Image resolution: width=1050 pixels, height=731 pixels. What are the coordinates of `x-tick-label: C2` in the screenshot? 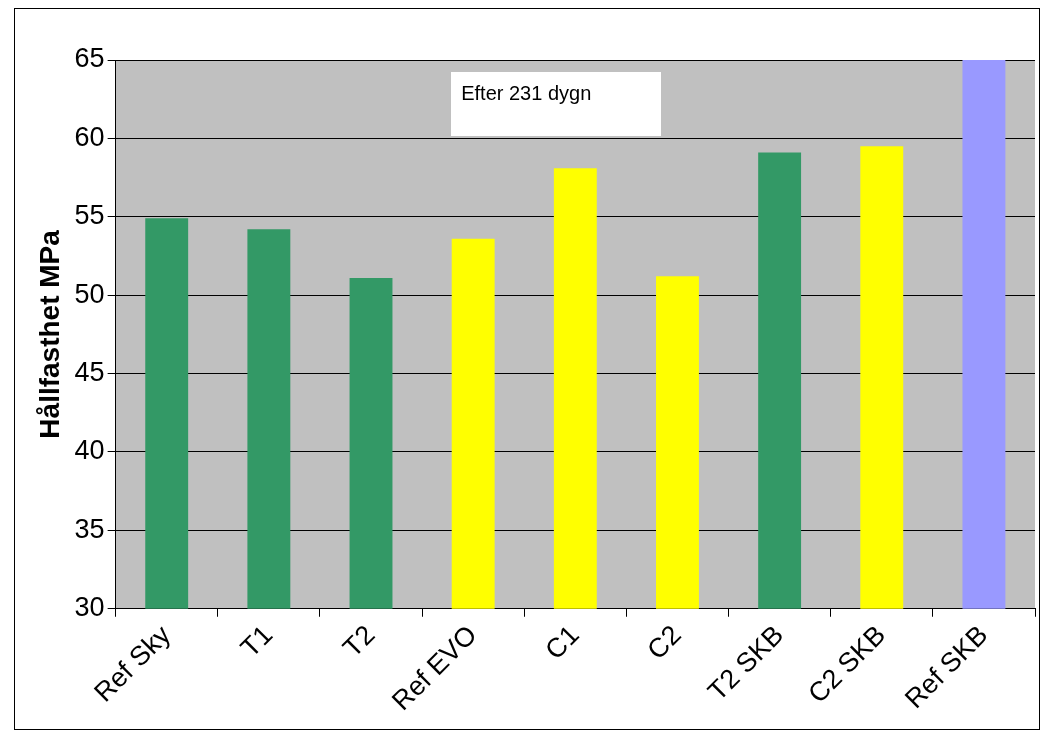 It's located at (664, 642).